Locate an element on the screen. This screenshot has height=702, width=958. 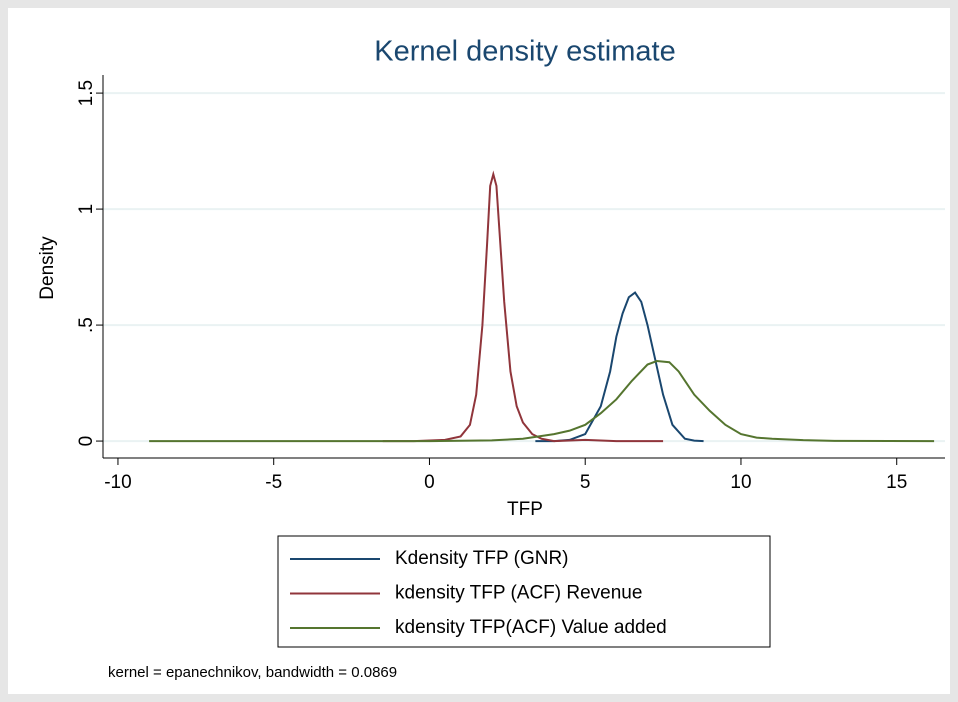
x-axis-title: TFP is located at coordinates (525, 509).